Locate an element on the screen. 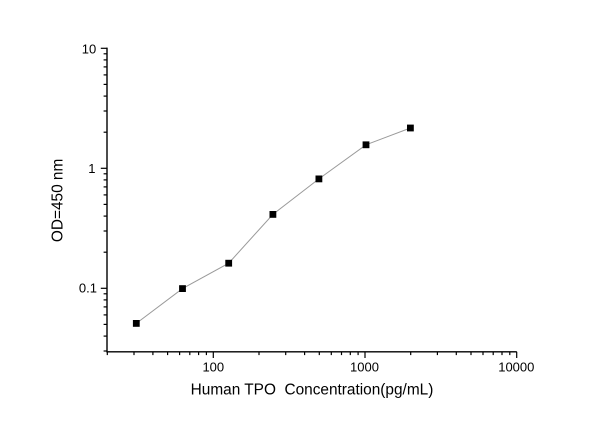 The height and width of the screenshot is (421, 600). svg-text: 0.1 is located at coordinates (88, 288).